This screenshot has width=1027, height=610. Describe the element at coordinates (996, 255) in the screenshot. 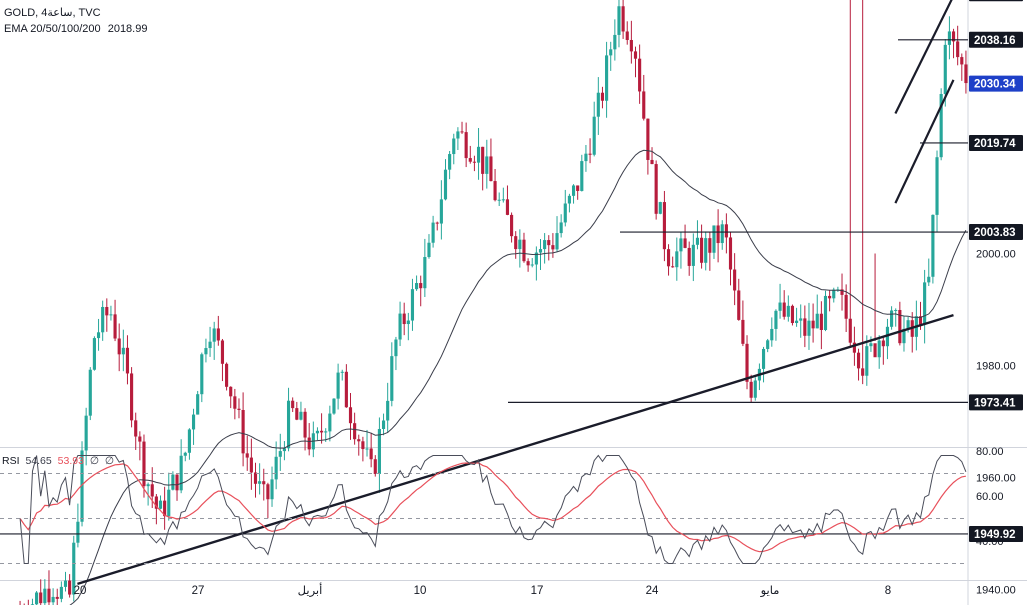

I see `price-axis-tick: 2000.00` at that location.